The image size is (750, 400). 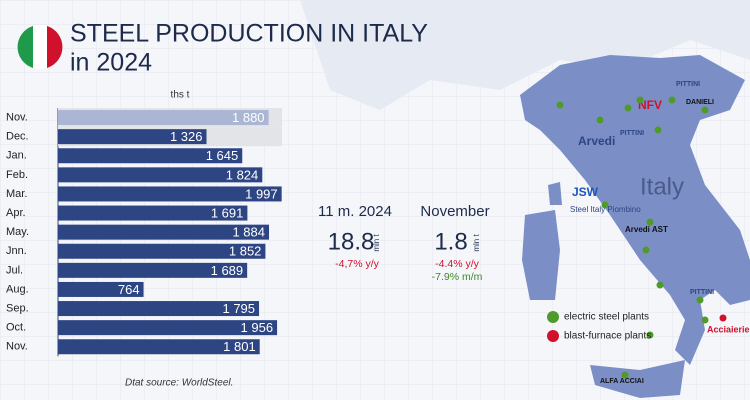 What do you see at coordinates (245, 251) in the screenshot?
I see `value-label: 1 852` at bounding box center [245, 251].